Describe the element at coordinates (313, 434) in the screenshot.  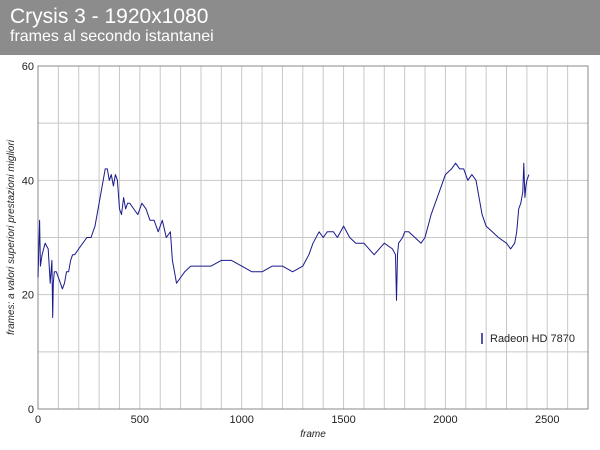
I see `x-axis-label: frame` at that location.